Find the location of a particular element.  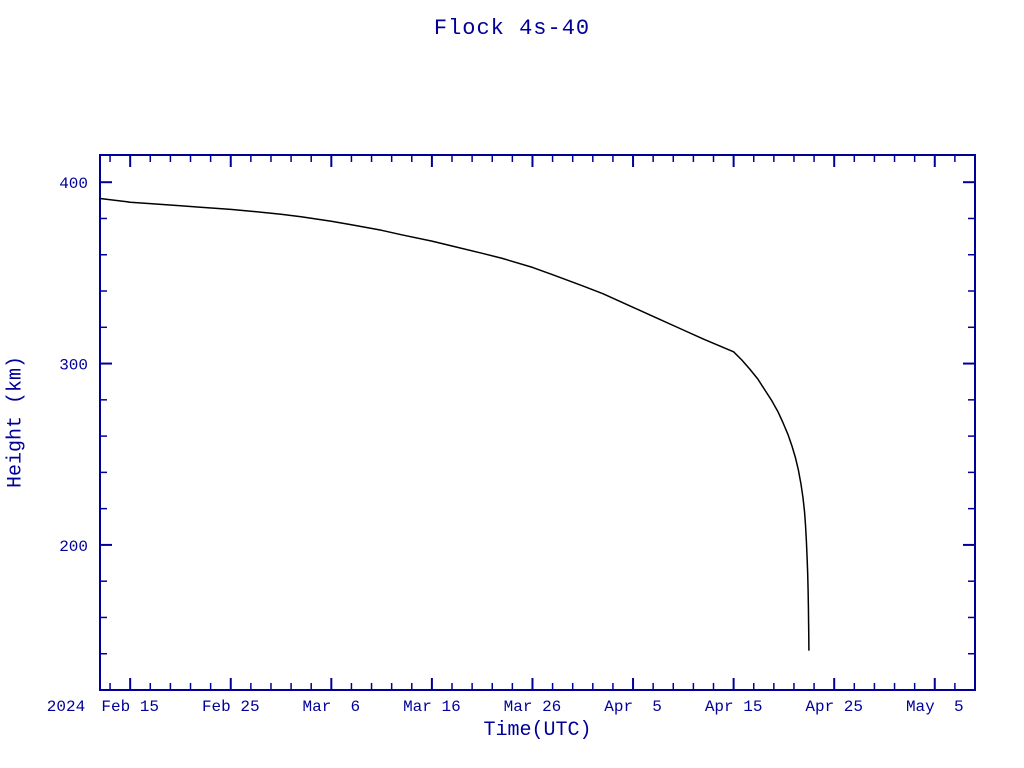

x-axis-tick-label: Feb 25 is located at coordinates (231, 707).